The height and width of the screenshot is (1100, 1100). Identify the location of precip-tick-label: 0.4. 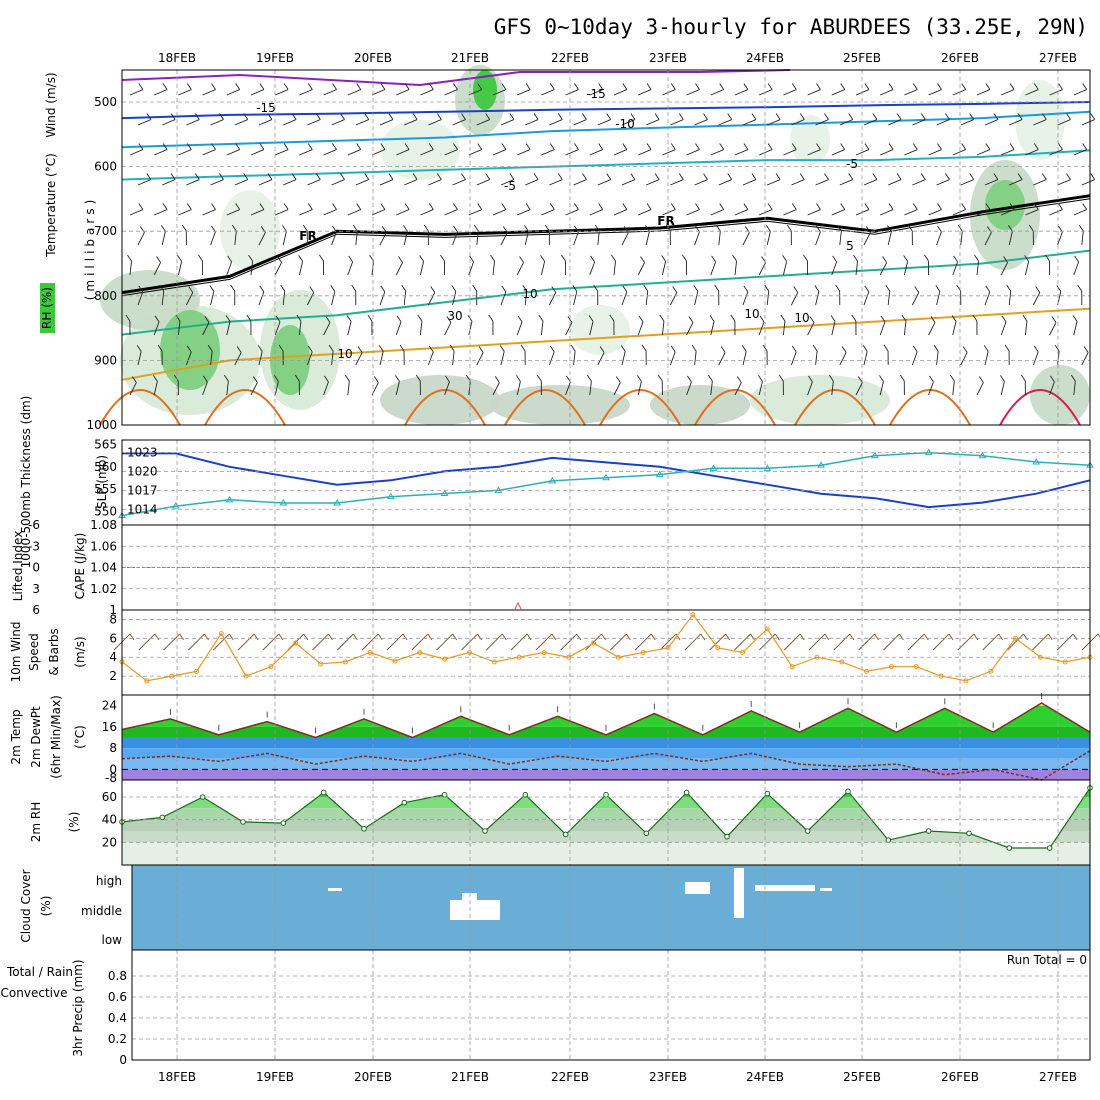
(117, 1018).